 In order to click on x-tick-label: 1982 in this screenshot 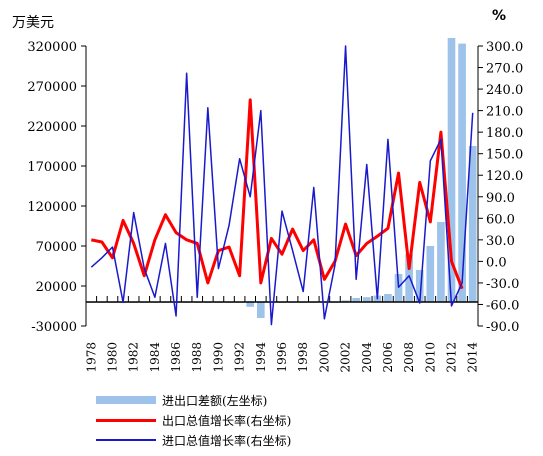, I will do `click(134, 357)`.